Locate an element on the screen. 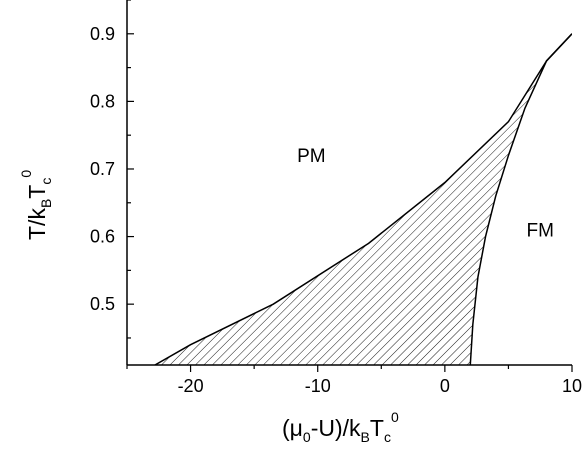 This screenshot has width=587, height=453. x-axis-title: (μ0-U)/kBTc0 is located at coordinates (340, 427).